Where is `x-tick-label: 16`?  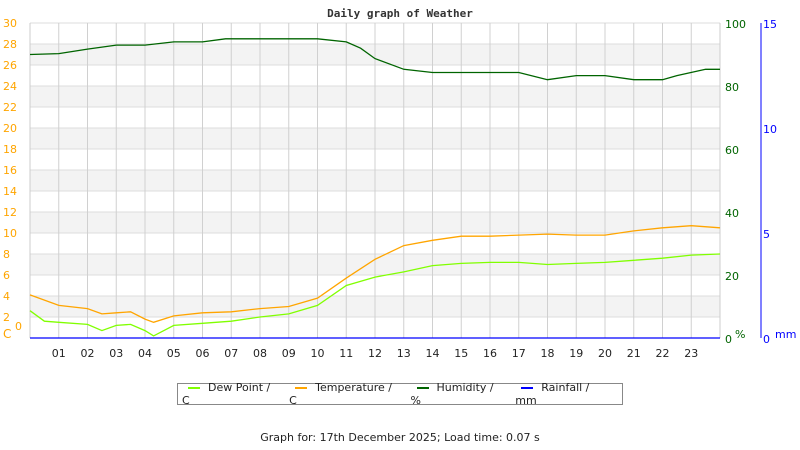 x-tick-label: 16 is located at coordinates (490, 353).